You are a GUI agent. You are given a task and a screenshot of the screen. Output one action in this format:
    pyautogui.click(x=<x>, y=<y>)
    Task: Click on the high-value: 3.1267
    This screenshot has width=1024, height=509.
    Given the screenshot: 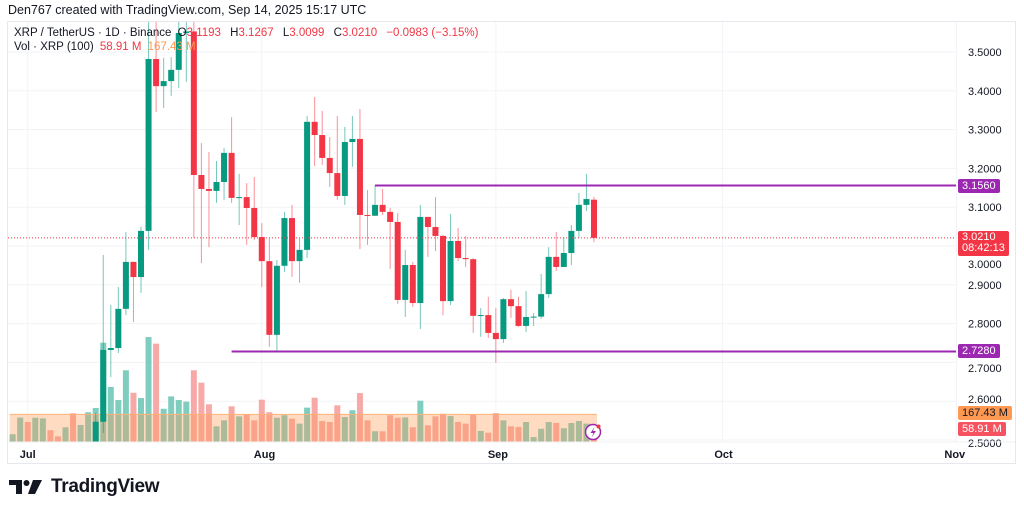 What is the action you would take?
    pyautogui.click(x=256, y=33)
    